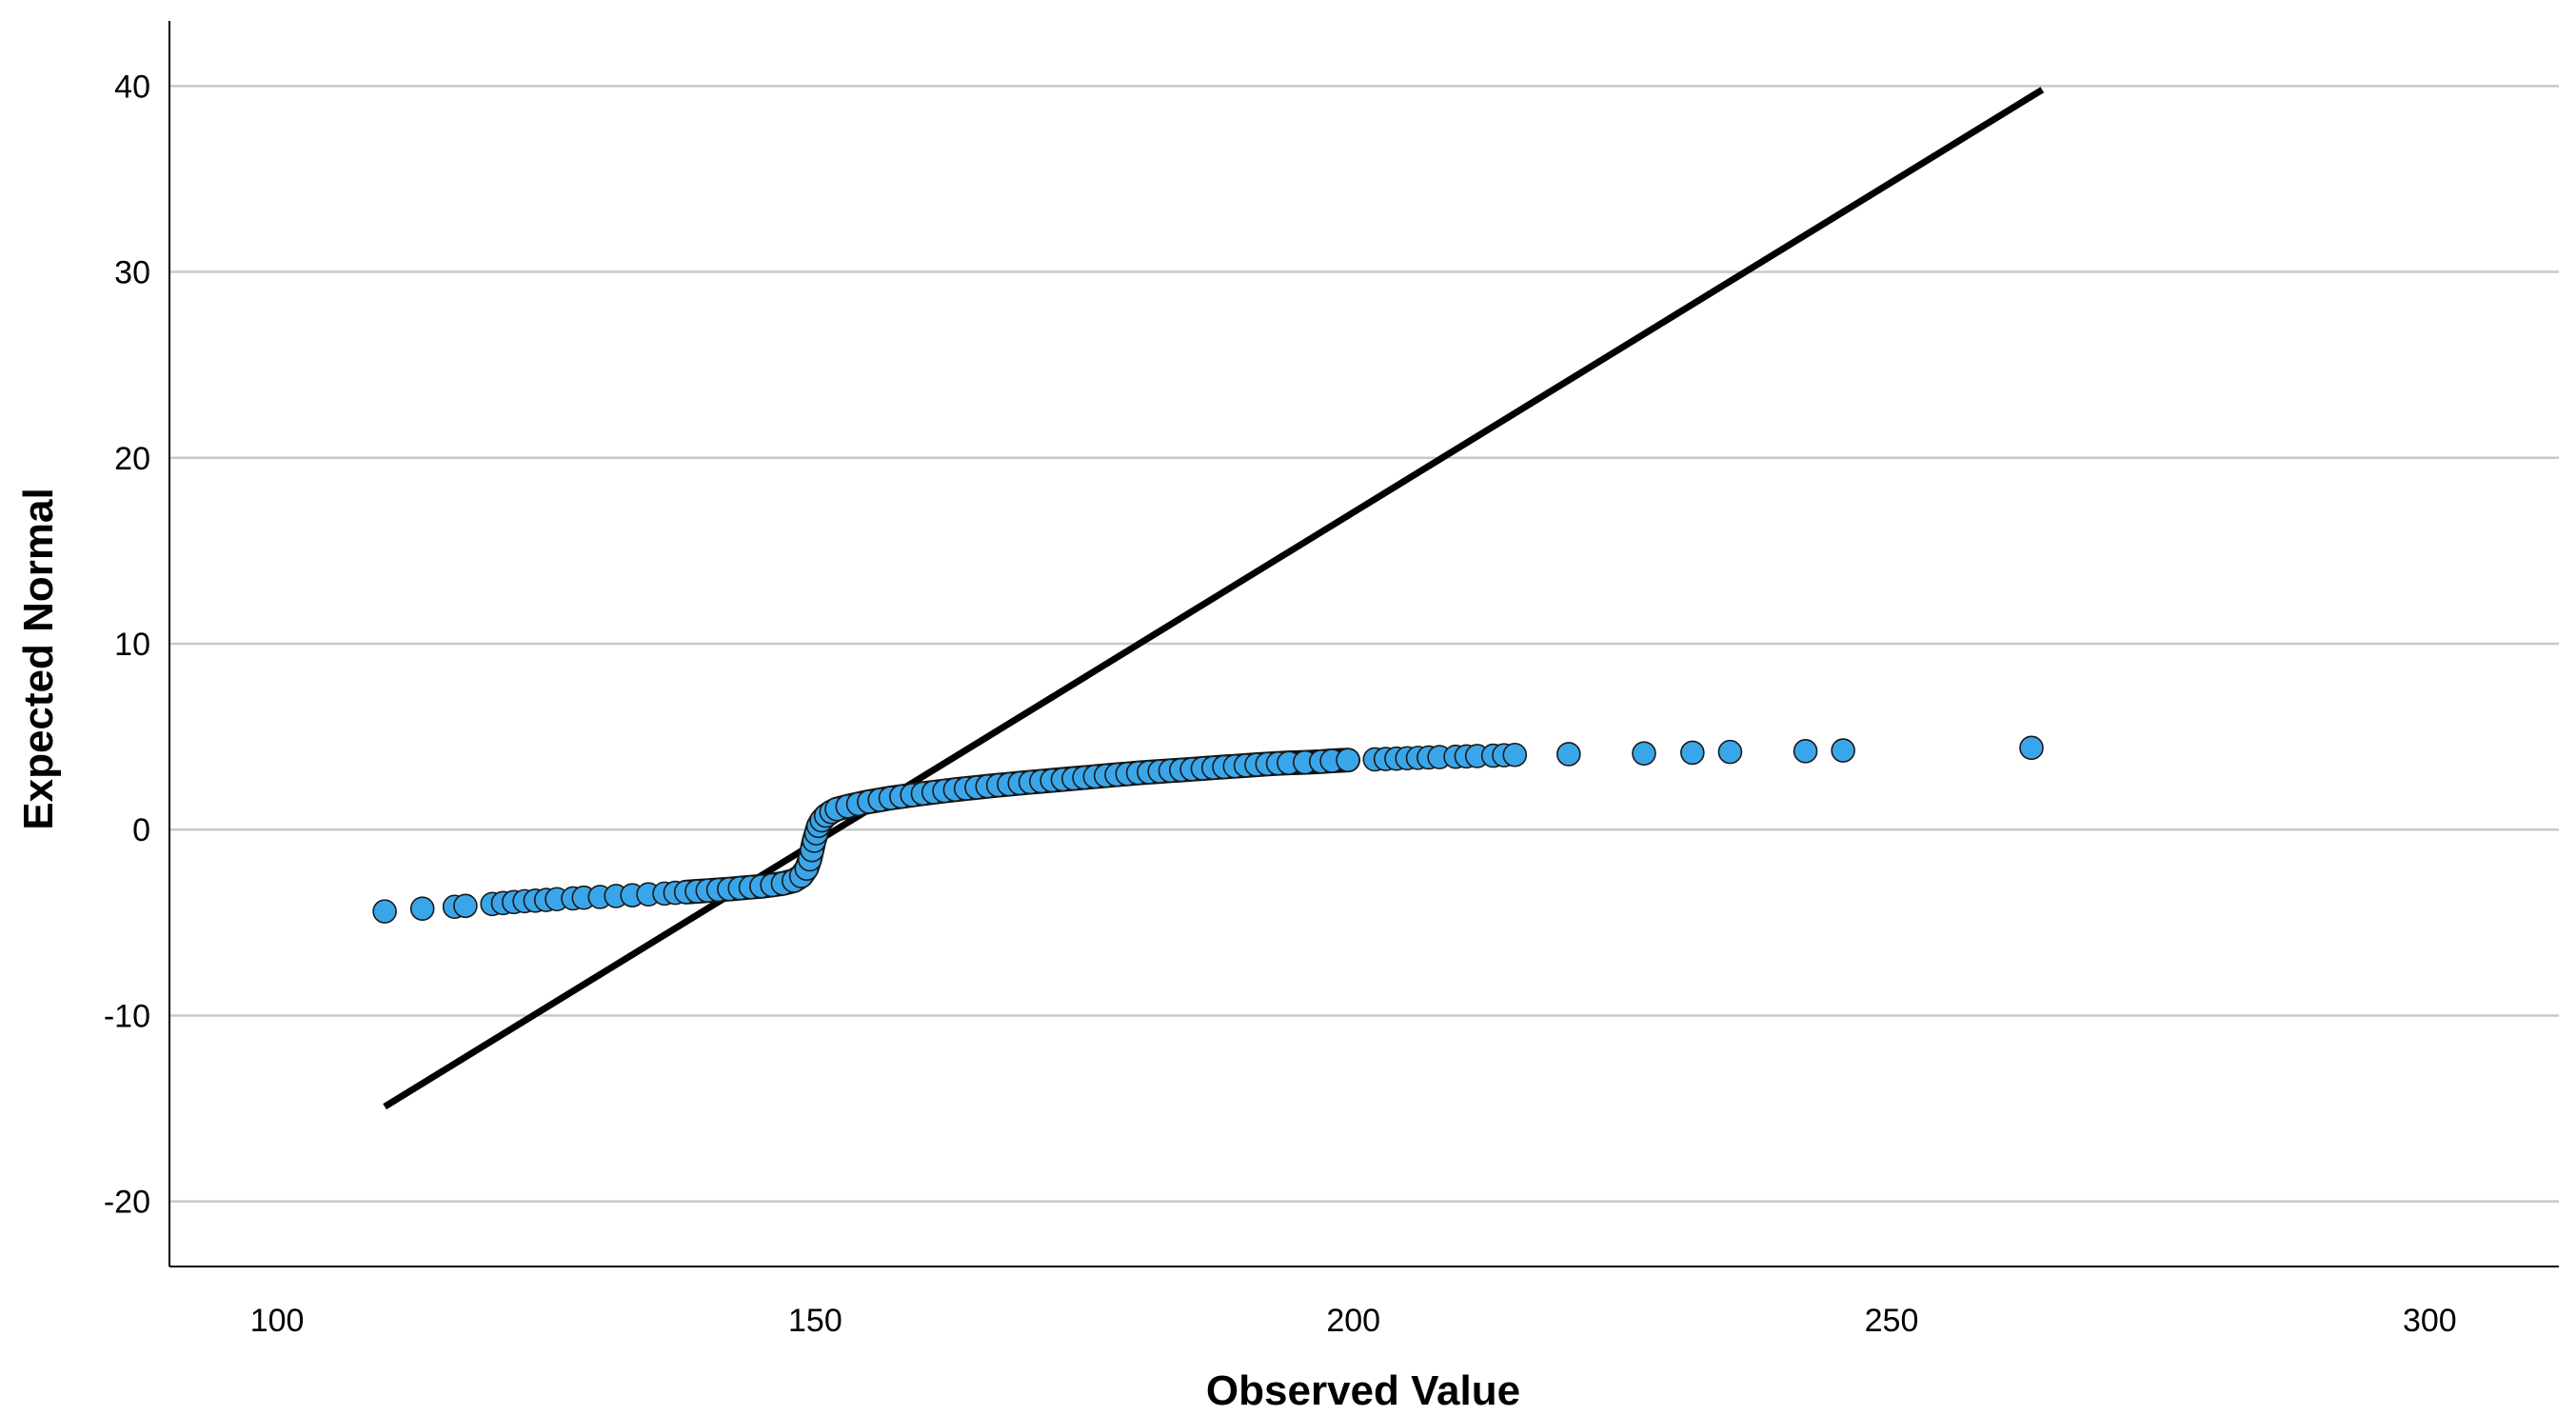 Image resolution: width=2576 pixels, height=1416 pixels. What do you see at coordinates (127, 1203) in the screenshot?
I see `y-tick-label-0: -20` at bounding box center [127, 1203].